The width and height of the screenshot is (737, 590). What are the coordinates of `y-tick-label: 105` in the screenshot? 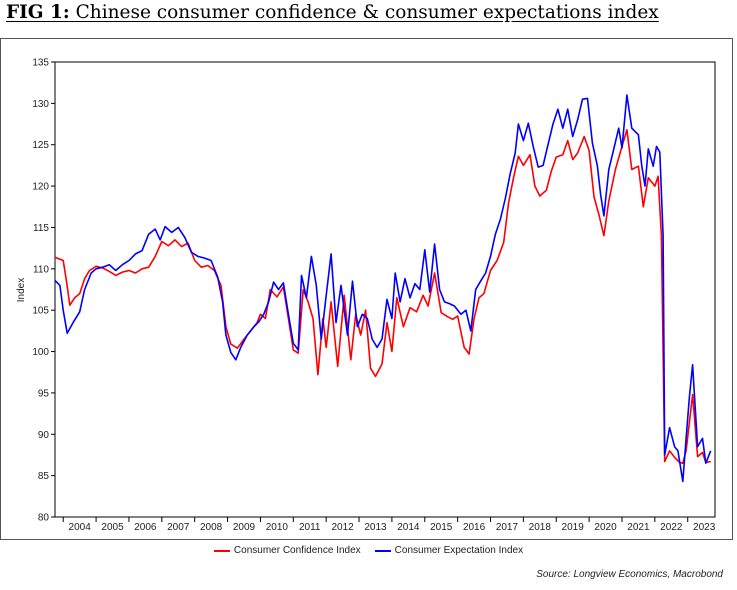 It's located at (40, 311).